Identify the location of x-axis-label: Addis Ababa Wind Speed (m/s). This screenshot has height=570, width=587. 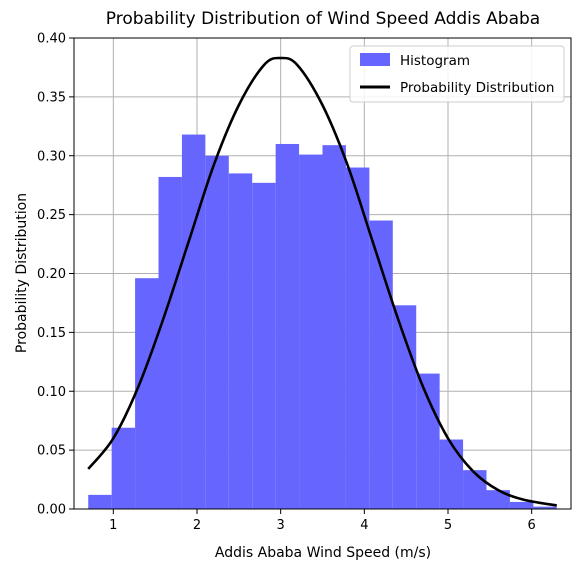
(323, 553).